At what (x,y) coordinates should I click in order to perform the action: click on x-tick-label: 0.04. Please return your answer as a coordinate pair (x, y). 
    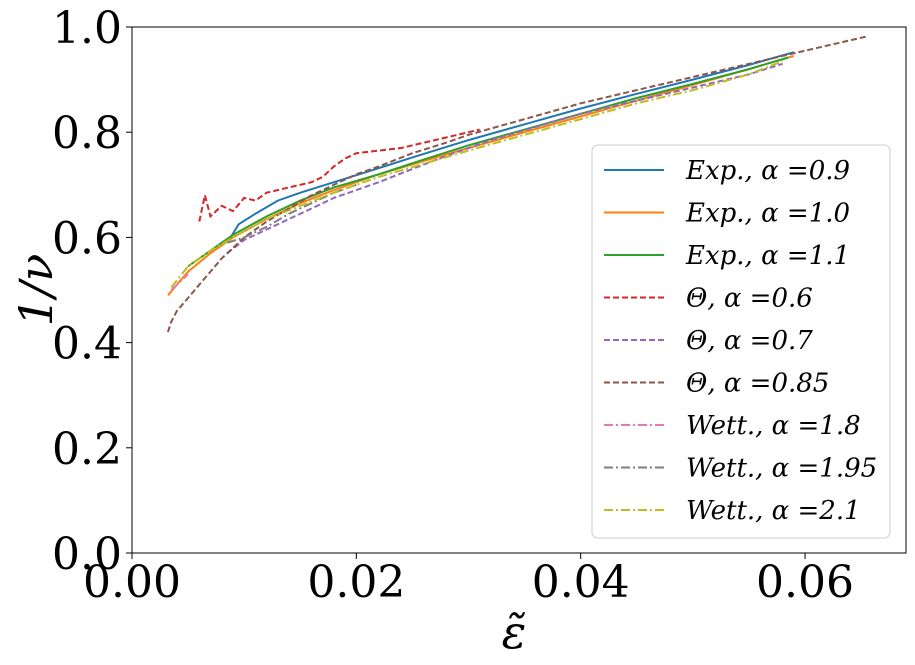
    Looking at the image, I should click on (581, 582).